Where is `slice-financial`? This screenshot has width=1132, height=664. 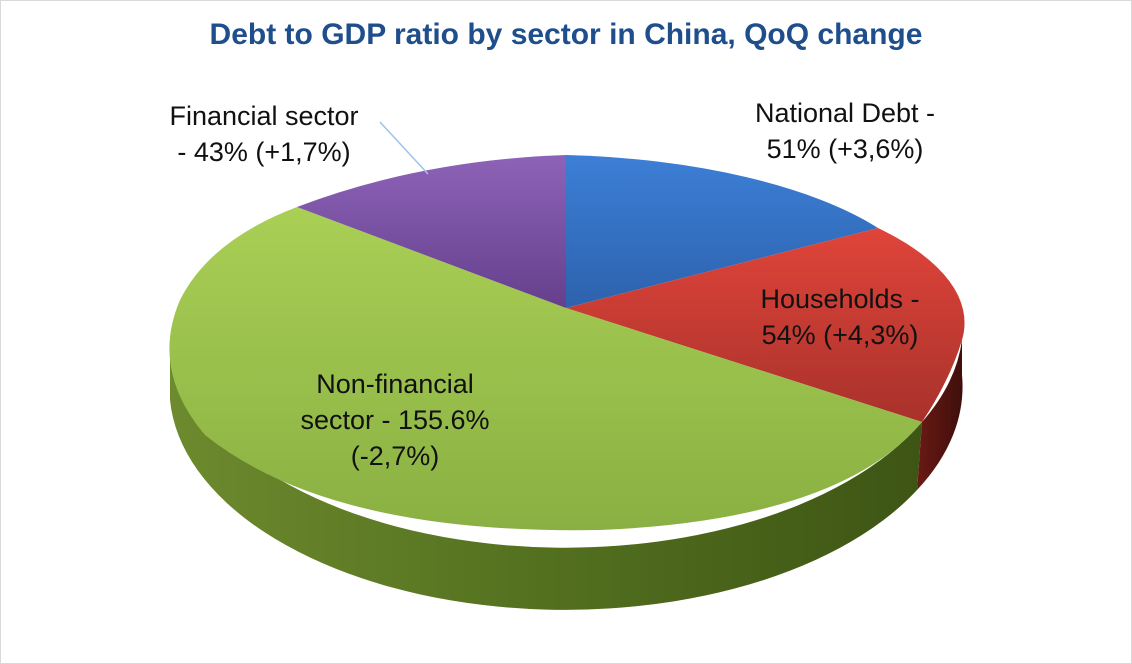
slice-financial is located at coordinates (431, 231).